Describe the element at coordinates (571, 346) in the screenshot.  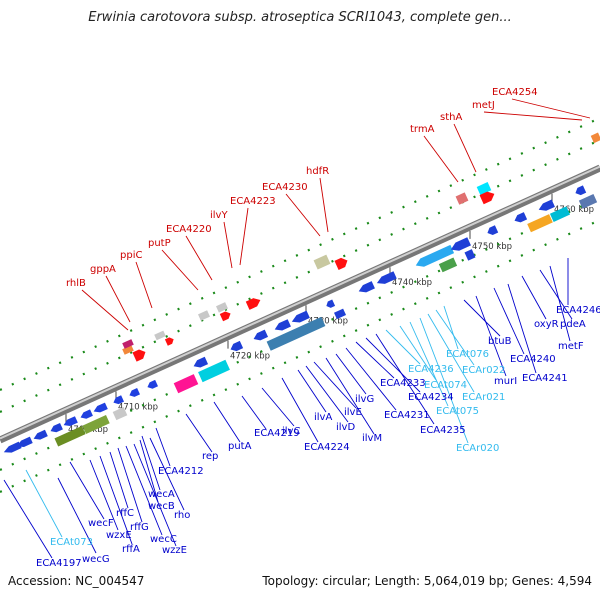
I see `reverse-gene-label: metF` at that location.